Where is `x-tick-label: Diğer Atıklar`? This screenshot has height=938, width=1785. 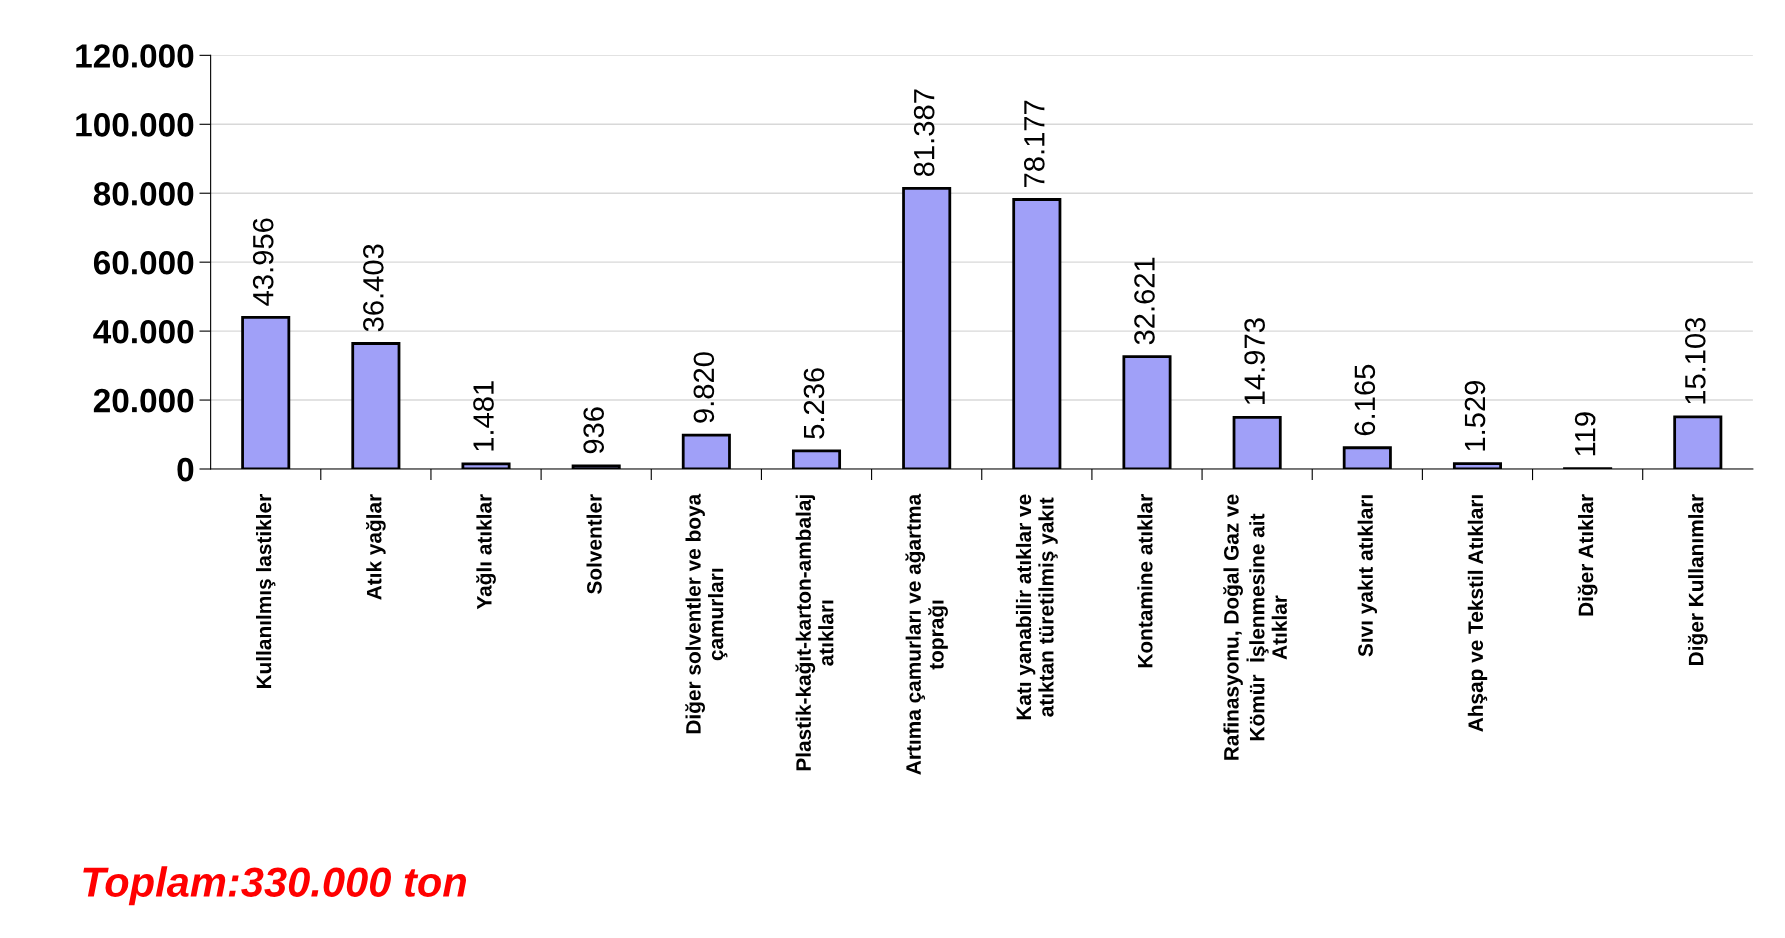 x-tick-label: Diğer Atıklar is located at coordinates (1587, 555).